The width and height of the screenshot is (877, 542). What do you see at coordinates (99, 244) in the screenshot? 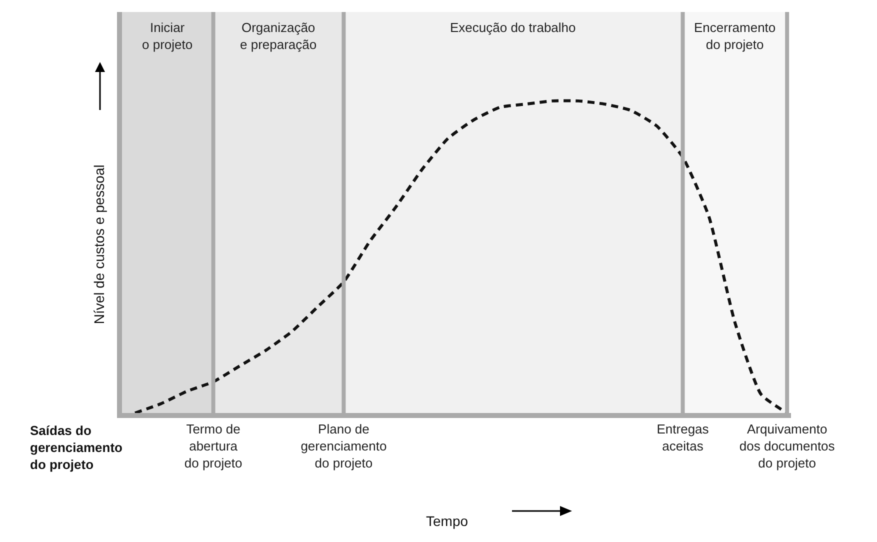
I see `y-axis-title: Nível de custos e pessoal` at bounding box center [99, 244].